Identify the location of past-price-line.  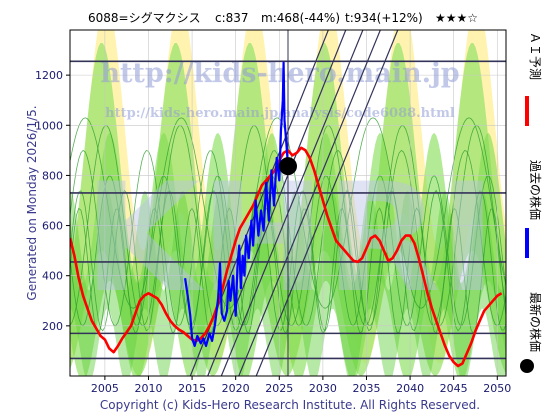
(237, 204).